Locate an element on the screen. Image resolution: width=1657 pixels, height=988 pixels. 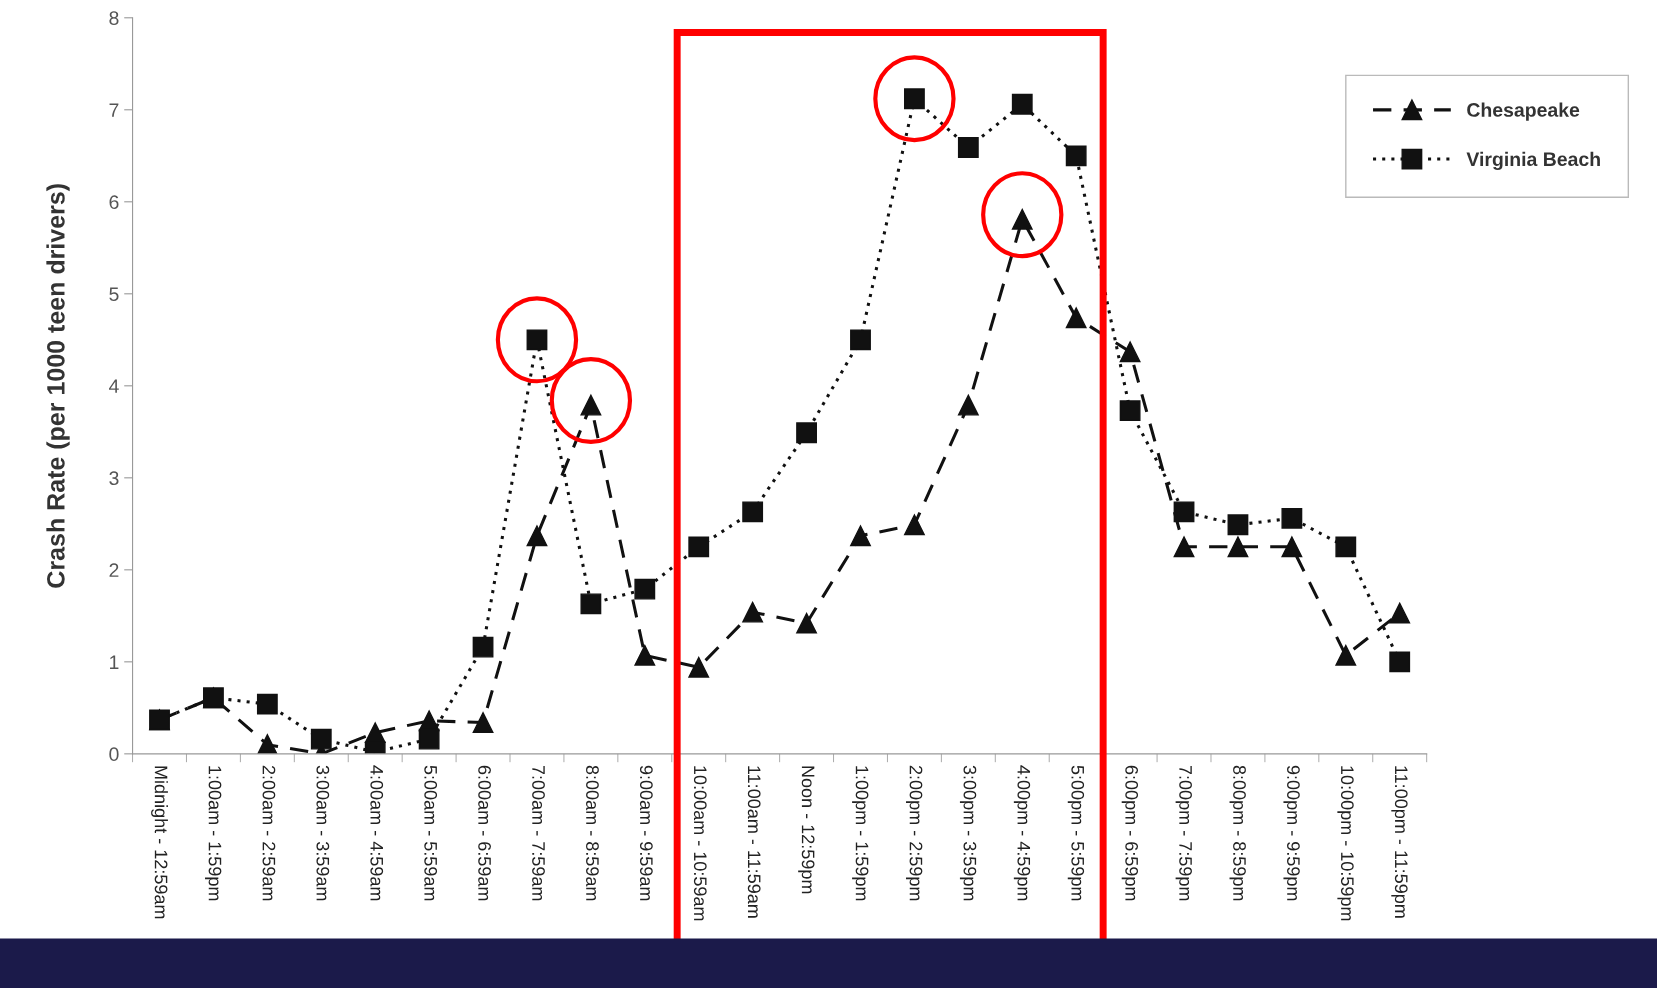
x-tick-label: Noon - 12:59pm is located at coordinates (806, 830).